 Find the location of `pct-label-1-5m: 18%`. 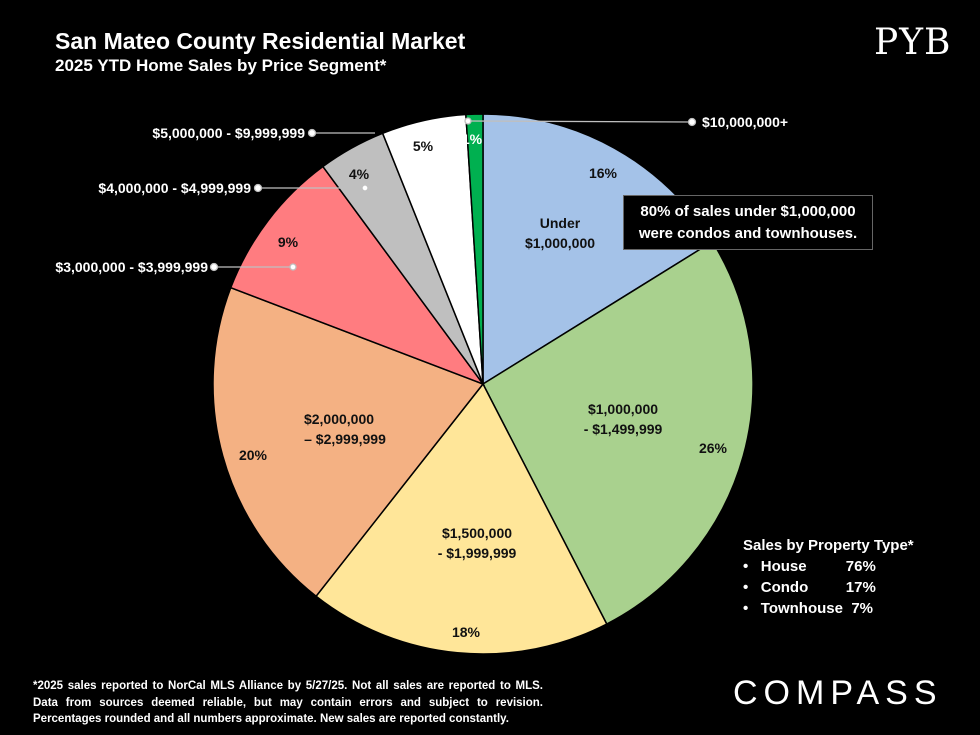

pct-label-1-5m: 18% is located at coordinates (466, 632).